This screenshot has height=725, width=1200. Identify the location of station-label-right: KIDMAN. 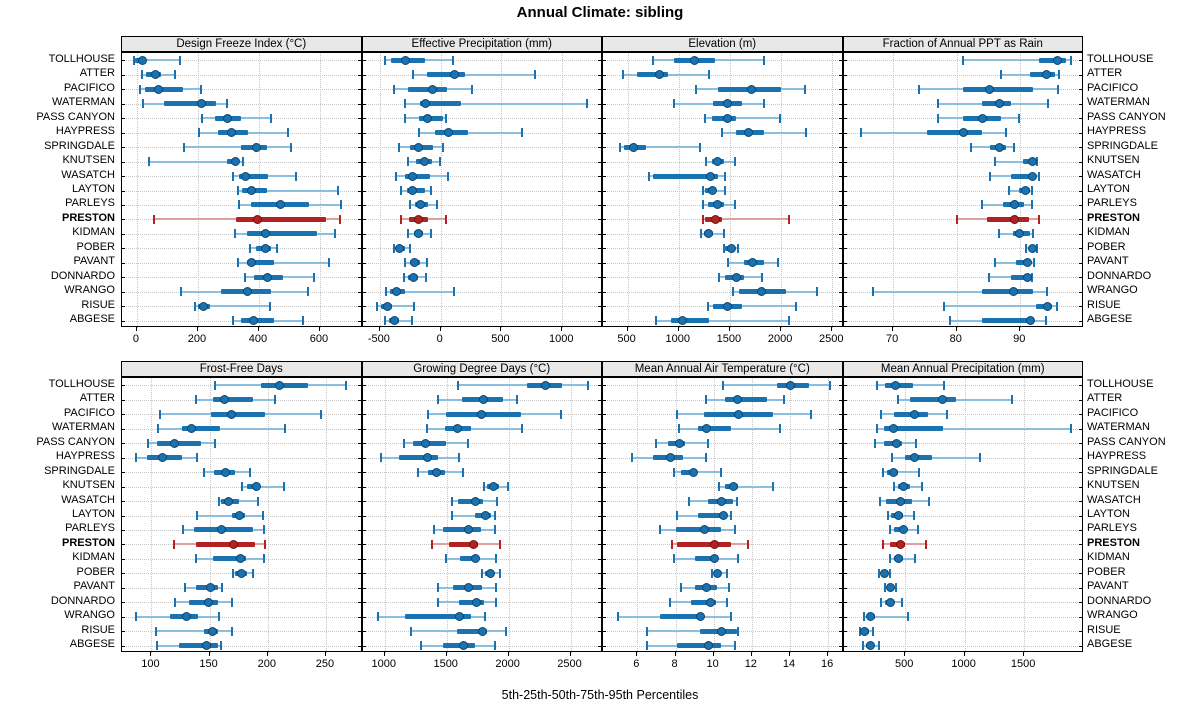
(1108, 557).